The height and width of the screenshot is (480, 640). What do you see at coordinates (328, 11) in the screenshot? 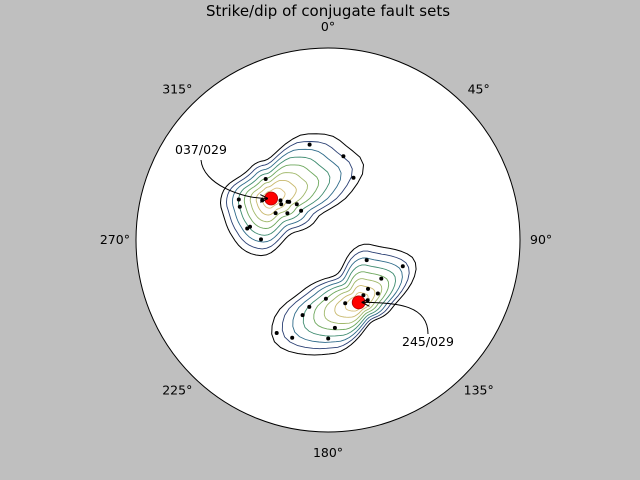
I see `chart-title: Strike/dip of conjugate fault sets` at bounding box center [328, 11].